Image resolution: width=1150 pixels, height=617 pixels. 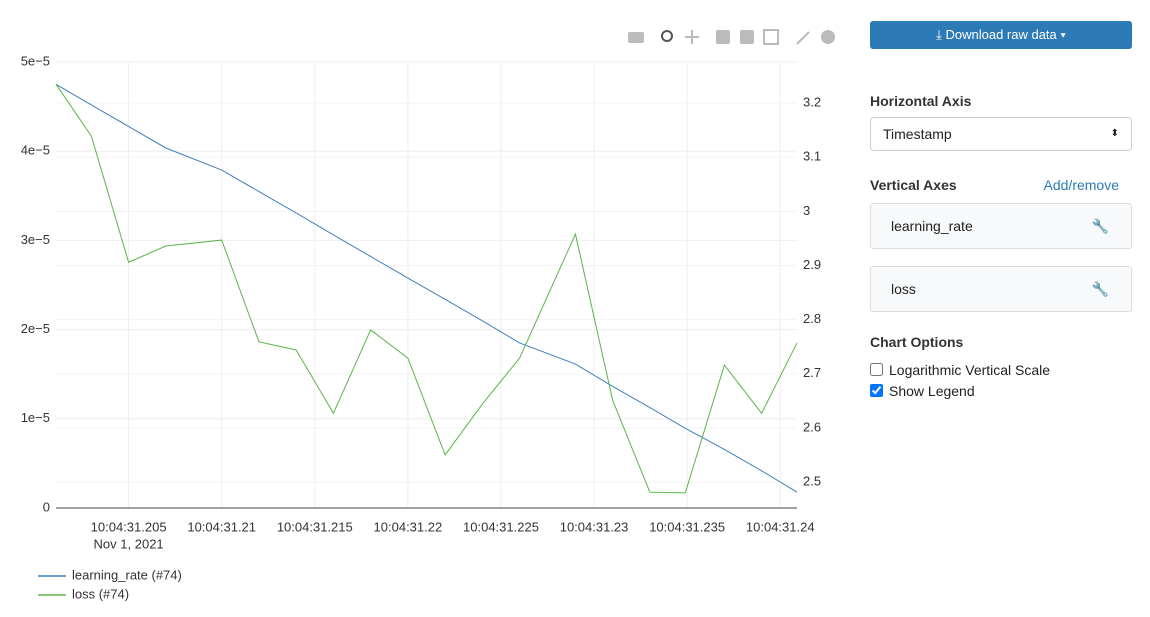 I want to click on autoscale-icon, so click(x=771, y=37).